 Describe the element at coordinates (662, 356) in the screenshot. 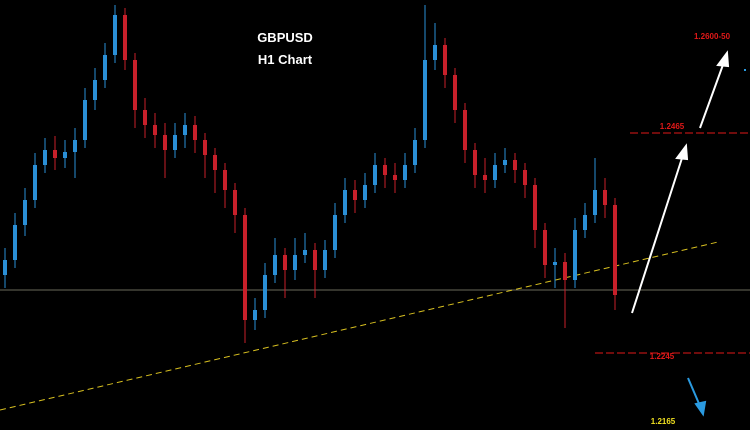

I see `level-label: 1.2245` at that location.